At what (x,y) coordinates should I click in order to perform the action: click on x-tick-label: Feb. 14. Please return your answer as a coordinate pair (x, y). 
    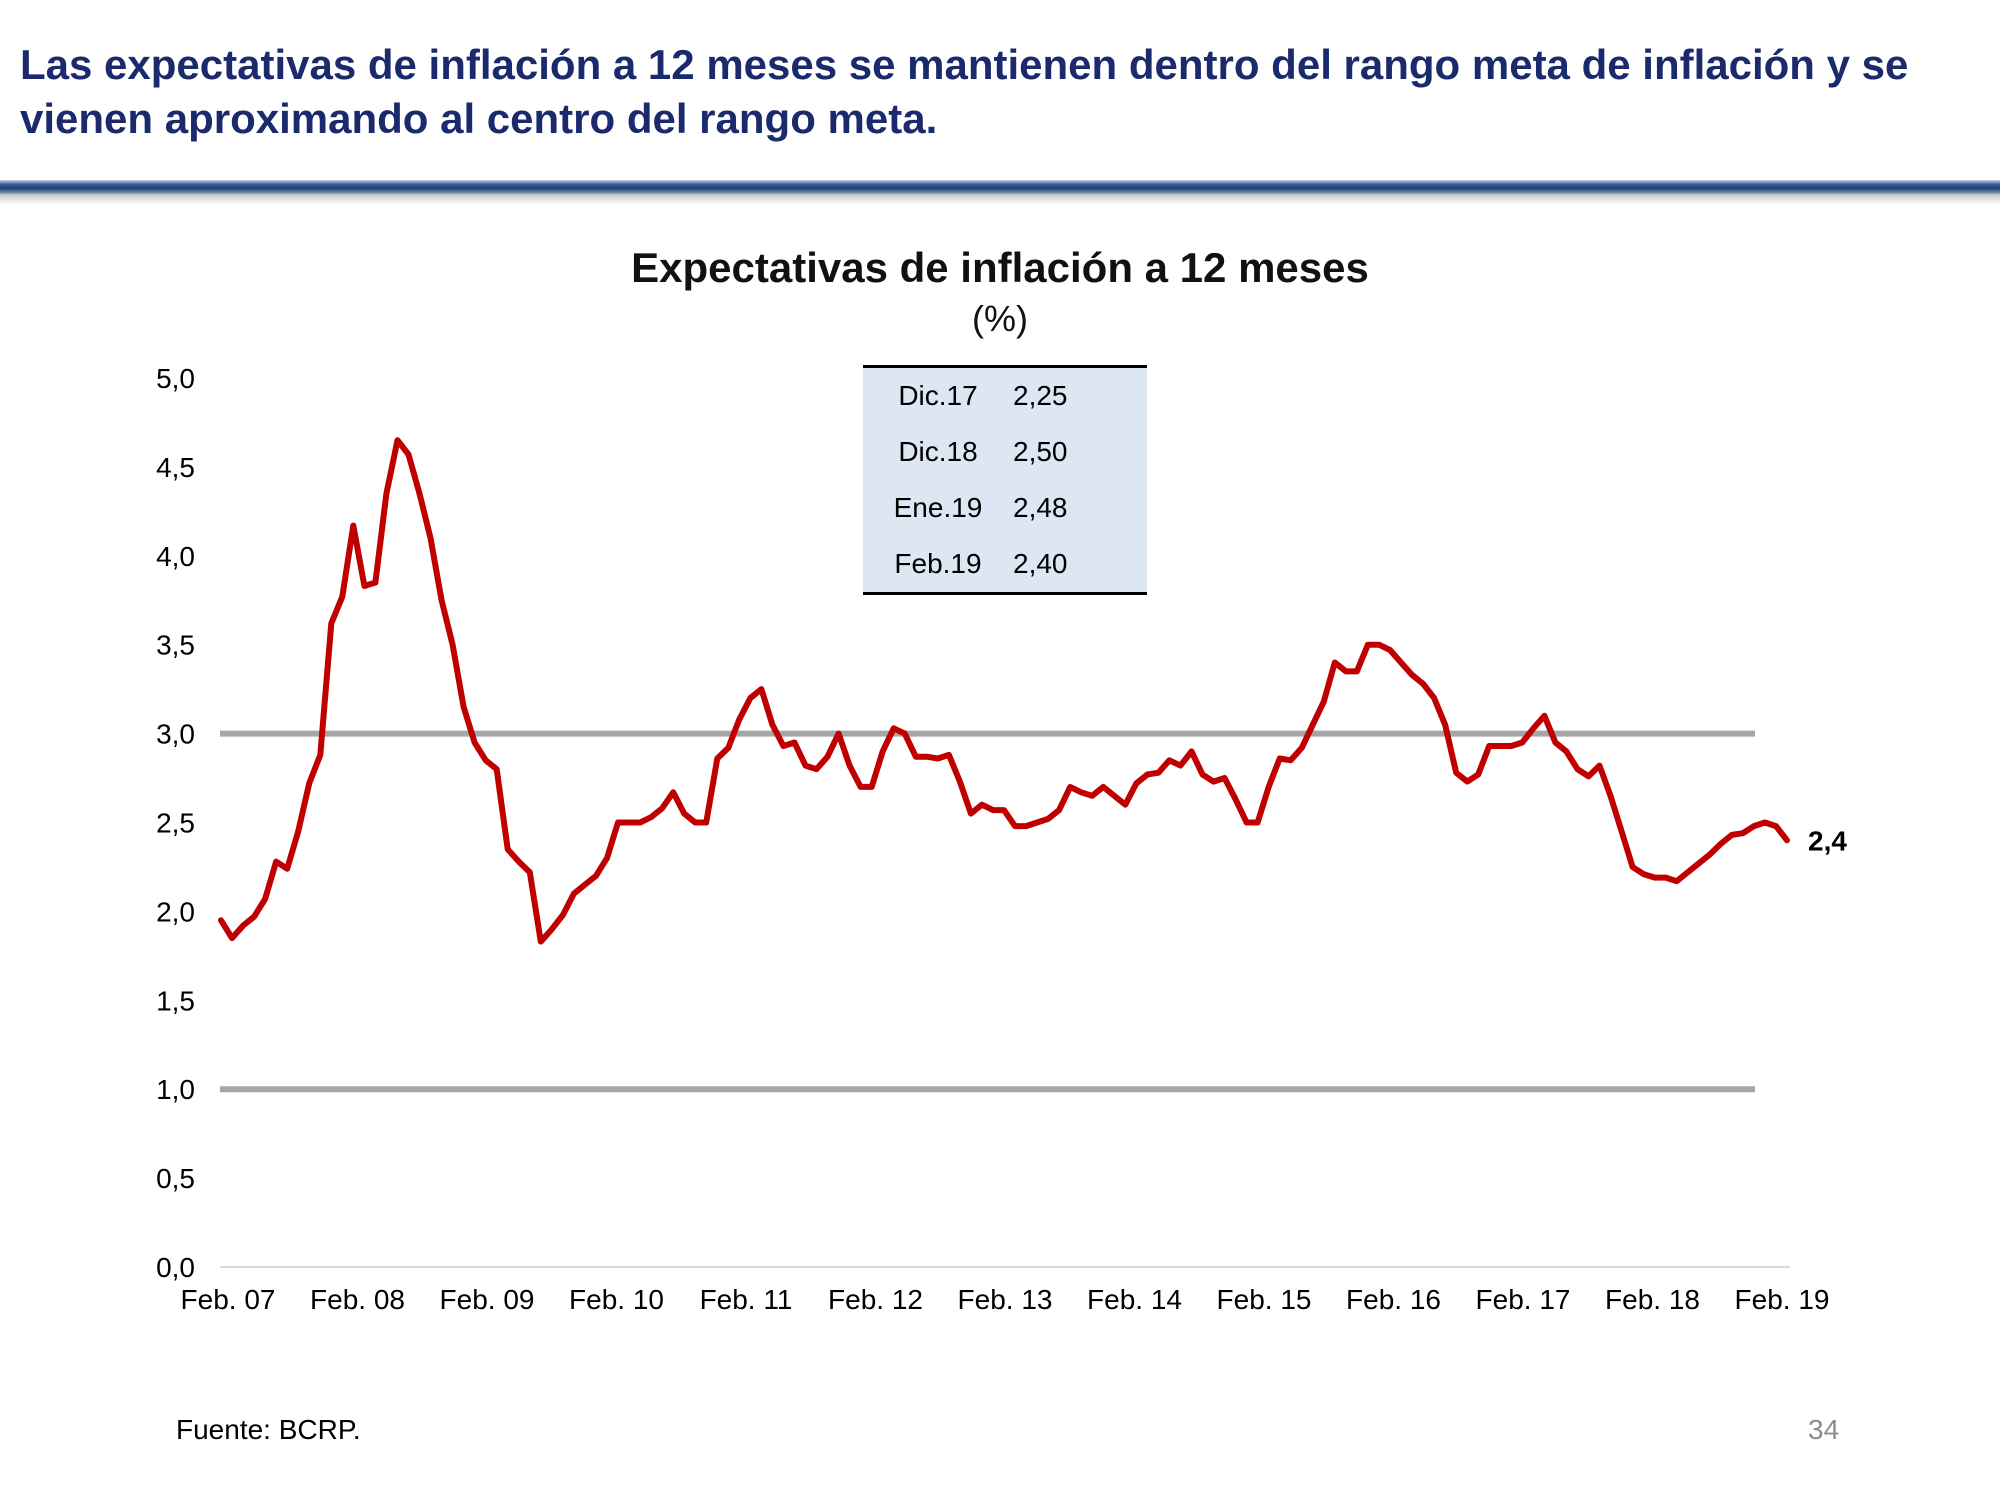
    Looking at the image, I should click on (1134, 1299).